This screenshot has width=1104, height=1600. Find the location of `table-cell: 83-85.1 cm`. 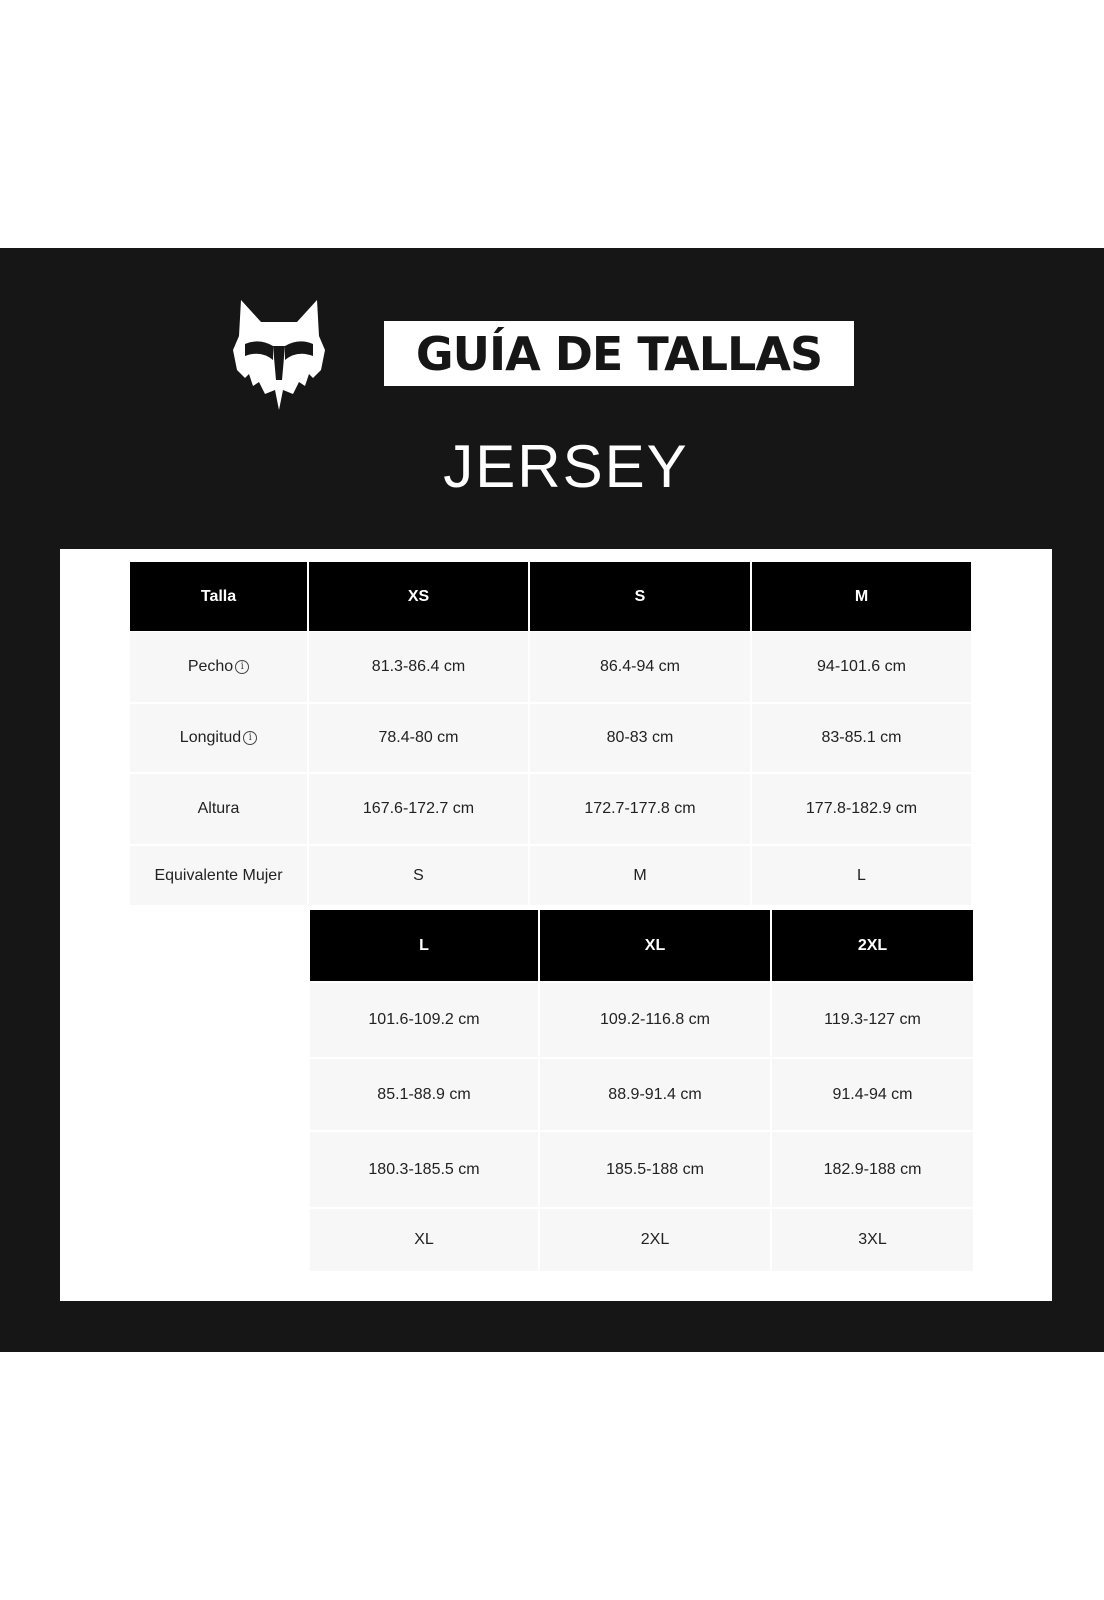

table-cell: 83-85.1 cm is located at coordinates (861, 738).